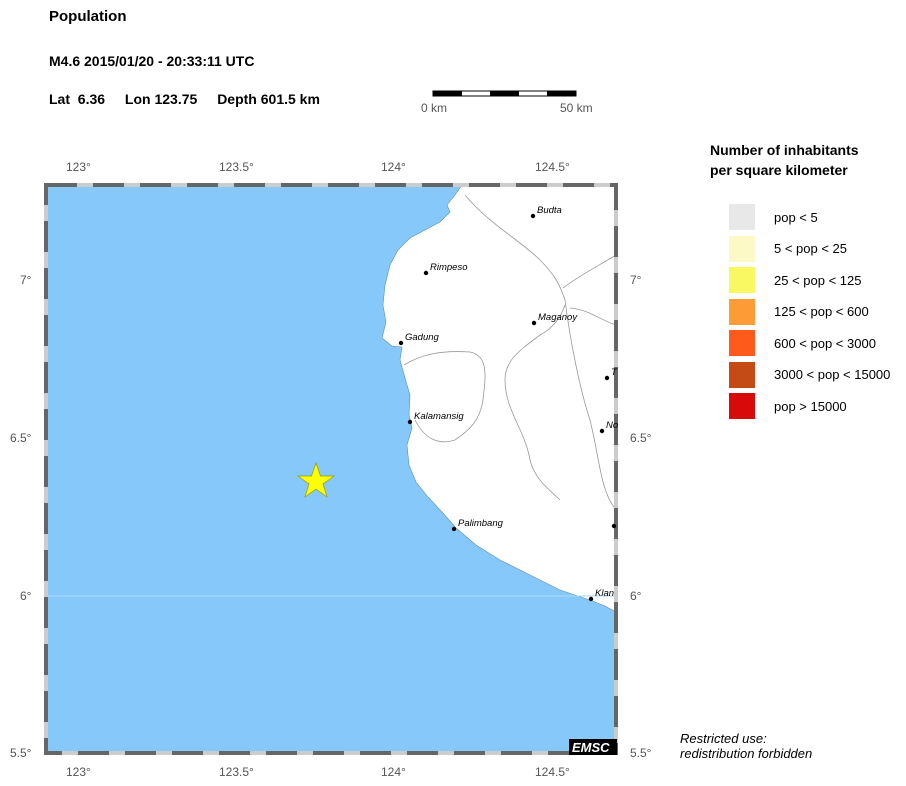 Image resolution: width=906 pixels, height=786 pixels. I want to click on scale-start: 0 km, so click(434, 108).